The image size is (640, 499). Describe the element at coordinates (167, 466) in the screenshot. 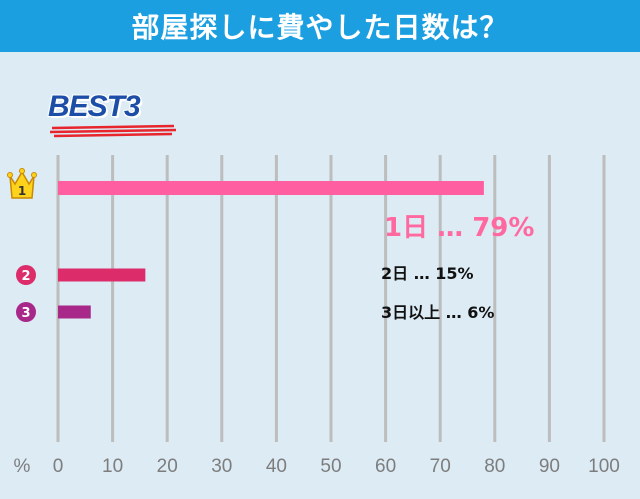

I see `x-tick-label-20: 20` at that location.